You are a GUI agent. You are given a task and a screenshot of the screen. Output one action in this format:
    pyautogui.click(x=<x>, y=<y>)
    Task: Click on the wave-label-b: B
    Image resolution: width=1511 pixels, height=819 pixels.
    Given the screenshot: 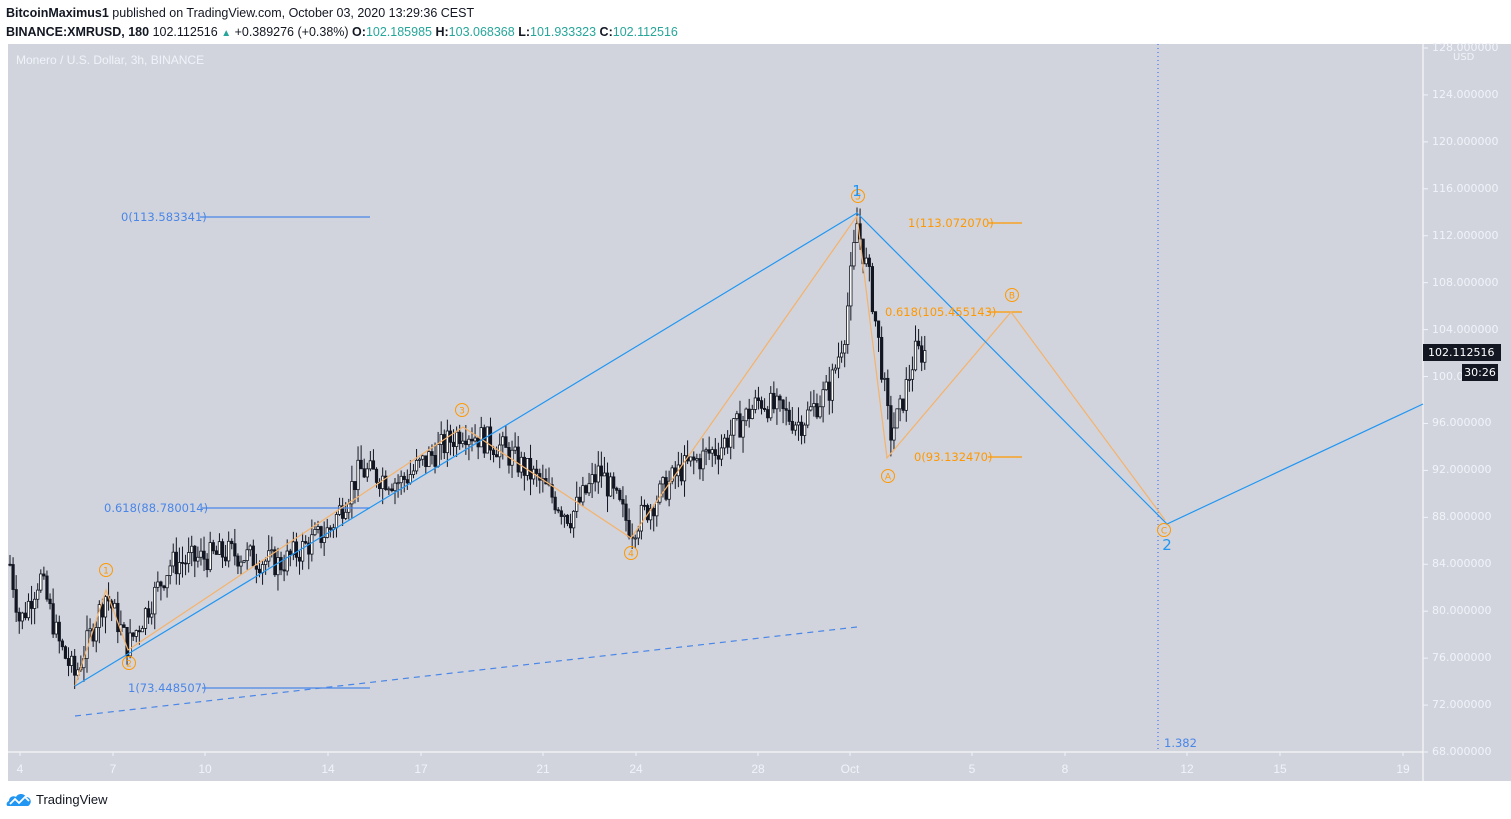 What is the action you would take?
    pyautogui.click(x=1012, y=295)
    